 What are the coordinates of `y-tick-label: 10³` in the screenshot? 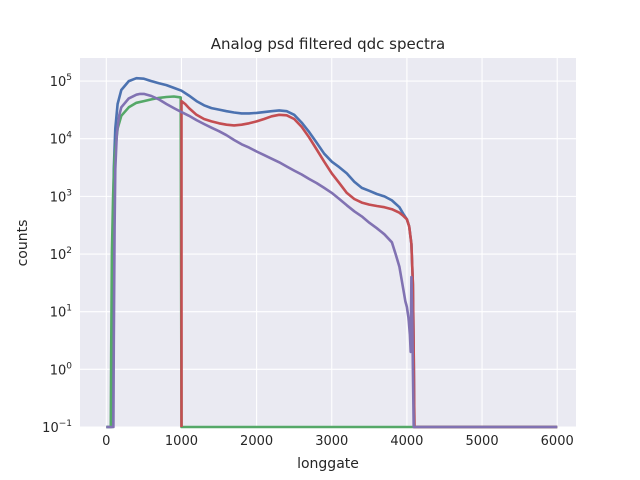 It's located at (61, 196).